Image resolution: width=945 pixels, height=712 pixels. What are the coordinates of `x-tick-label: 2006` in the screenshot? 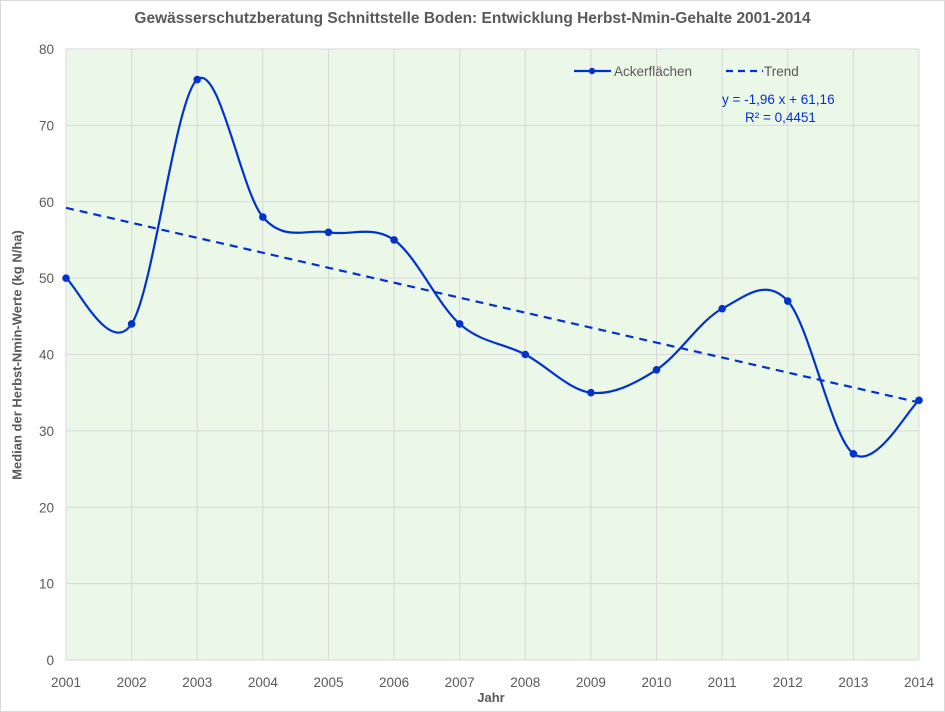 It's located at (394, 682).